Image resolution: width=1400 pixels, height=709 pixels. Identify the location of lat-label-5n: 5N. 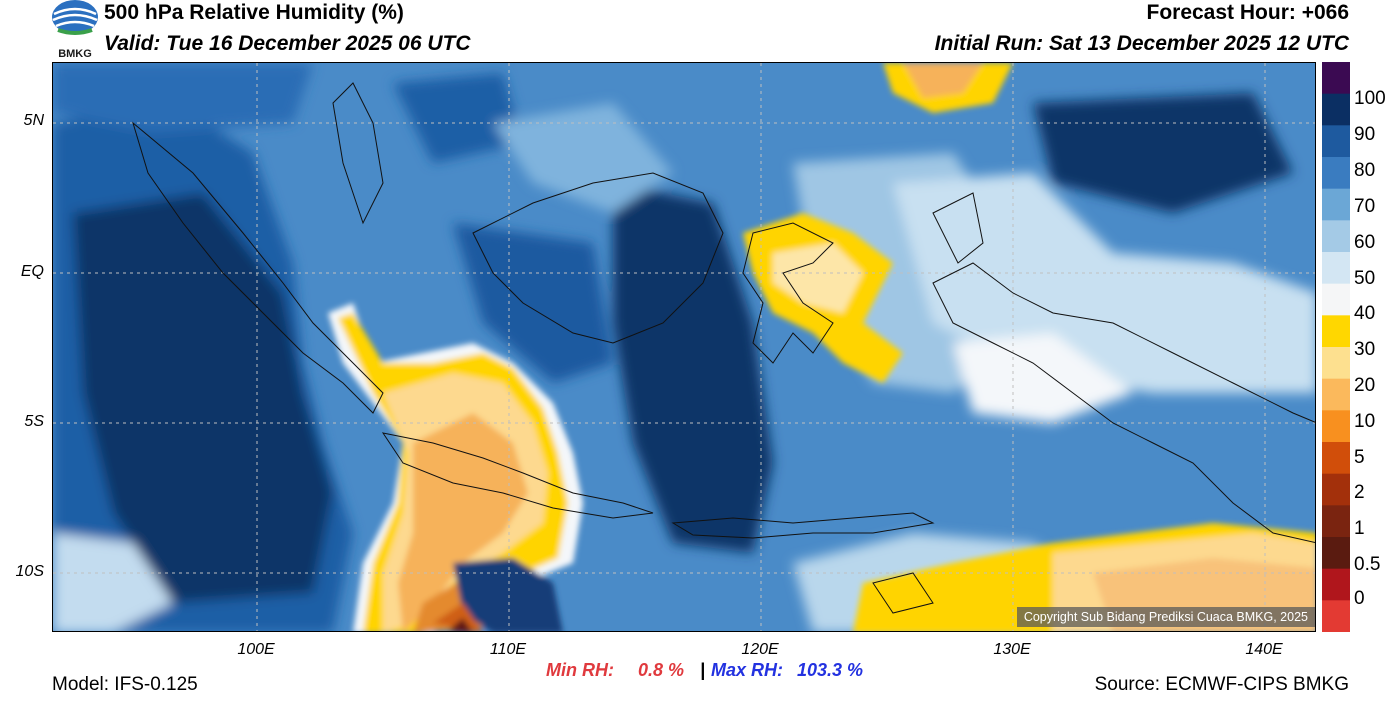
(33, 120).